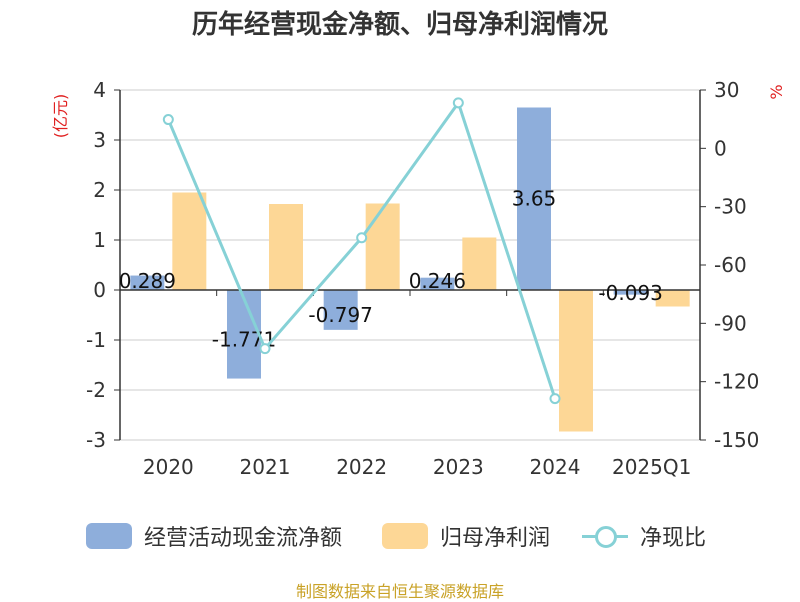 Image resolution: width=800 pixels, height=602 pixels. What do you see at coordinates (736, 440) in the screenshot?
I see `y-tick-label-right: -150` at bounding box center [736, 440].